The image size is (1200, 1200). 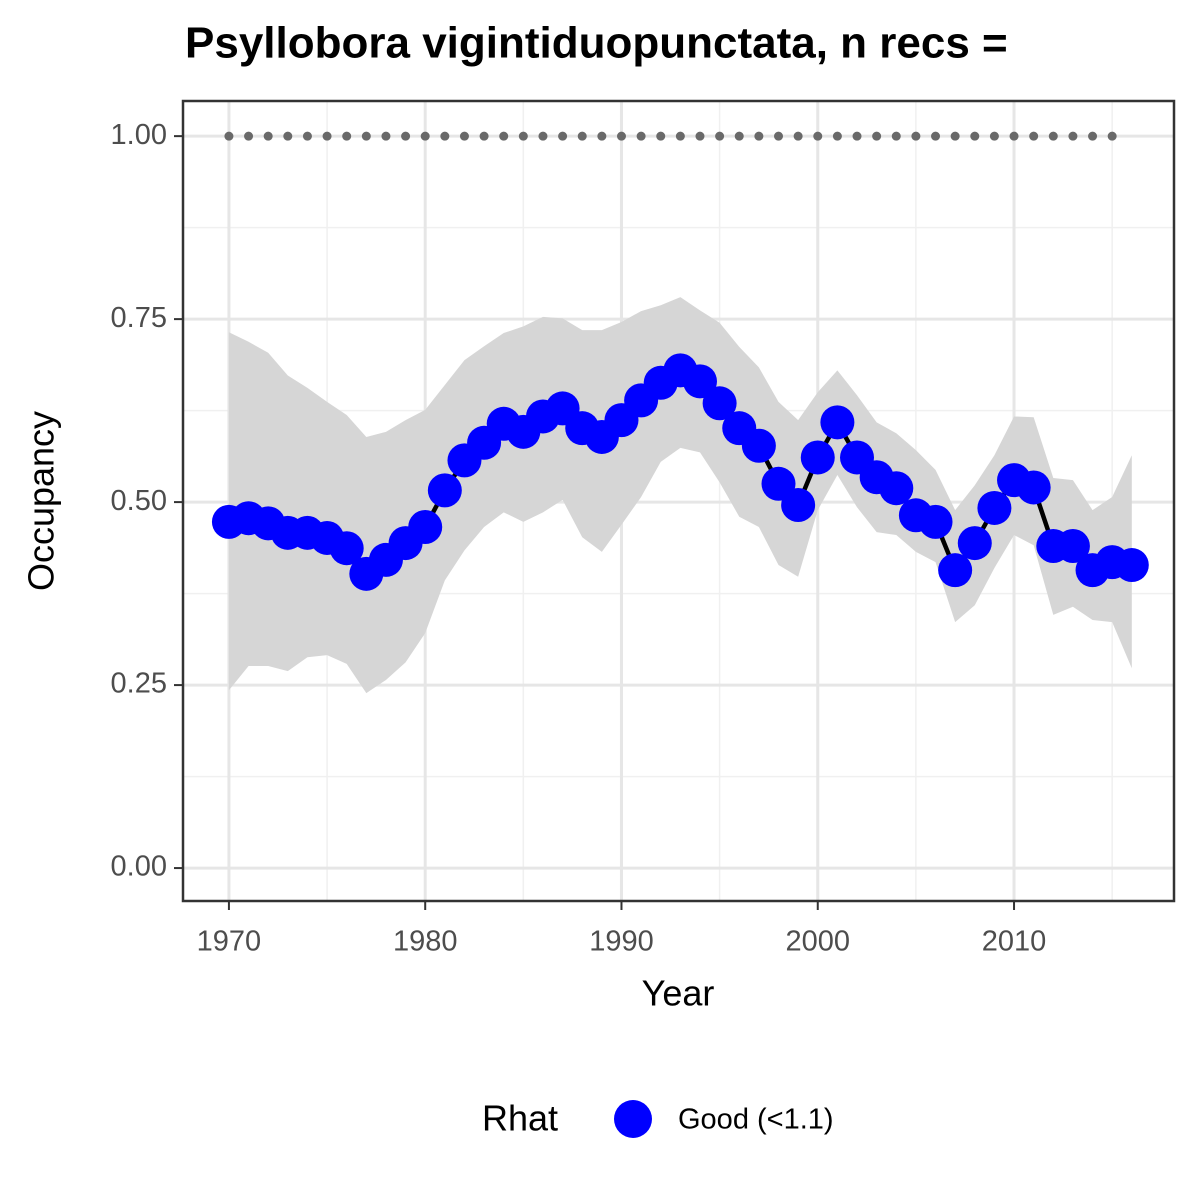 I want to click on x-axis-label: Year, so click(x=678, y=993).